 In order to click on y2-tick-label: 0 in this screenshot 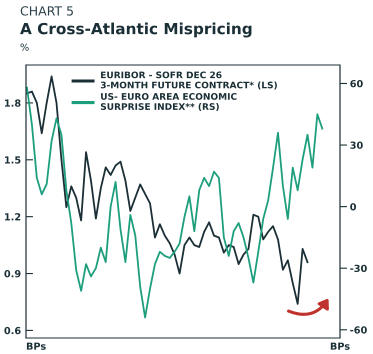, I will do `click(353, 206)`.